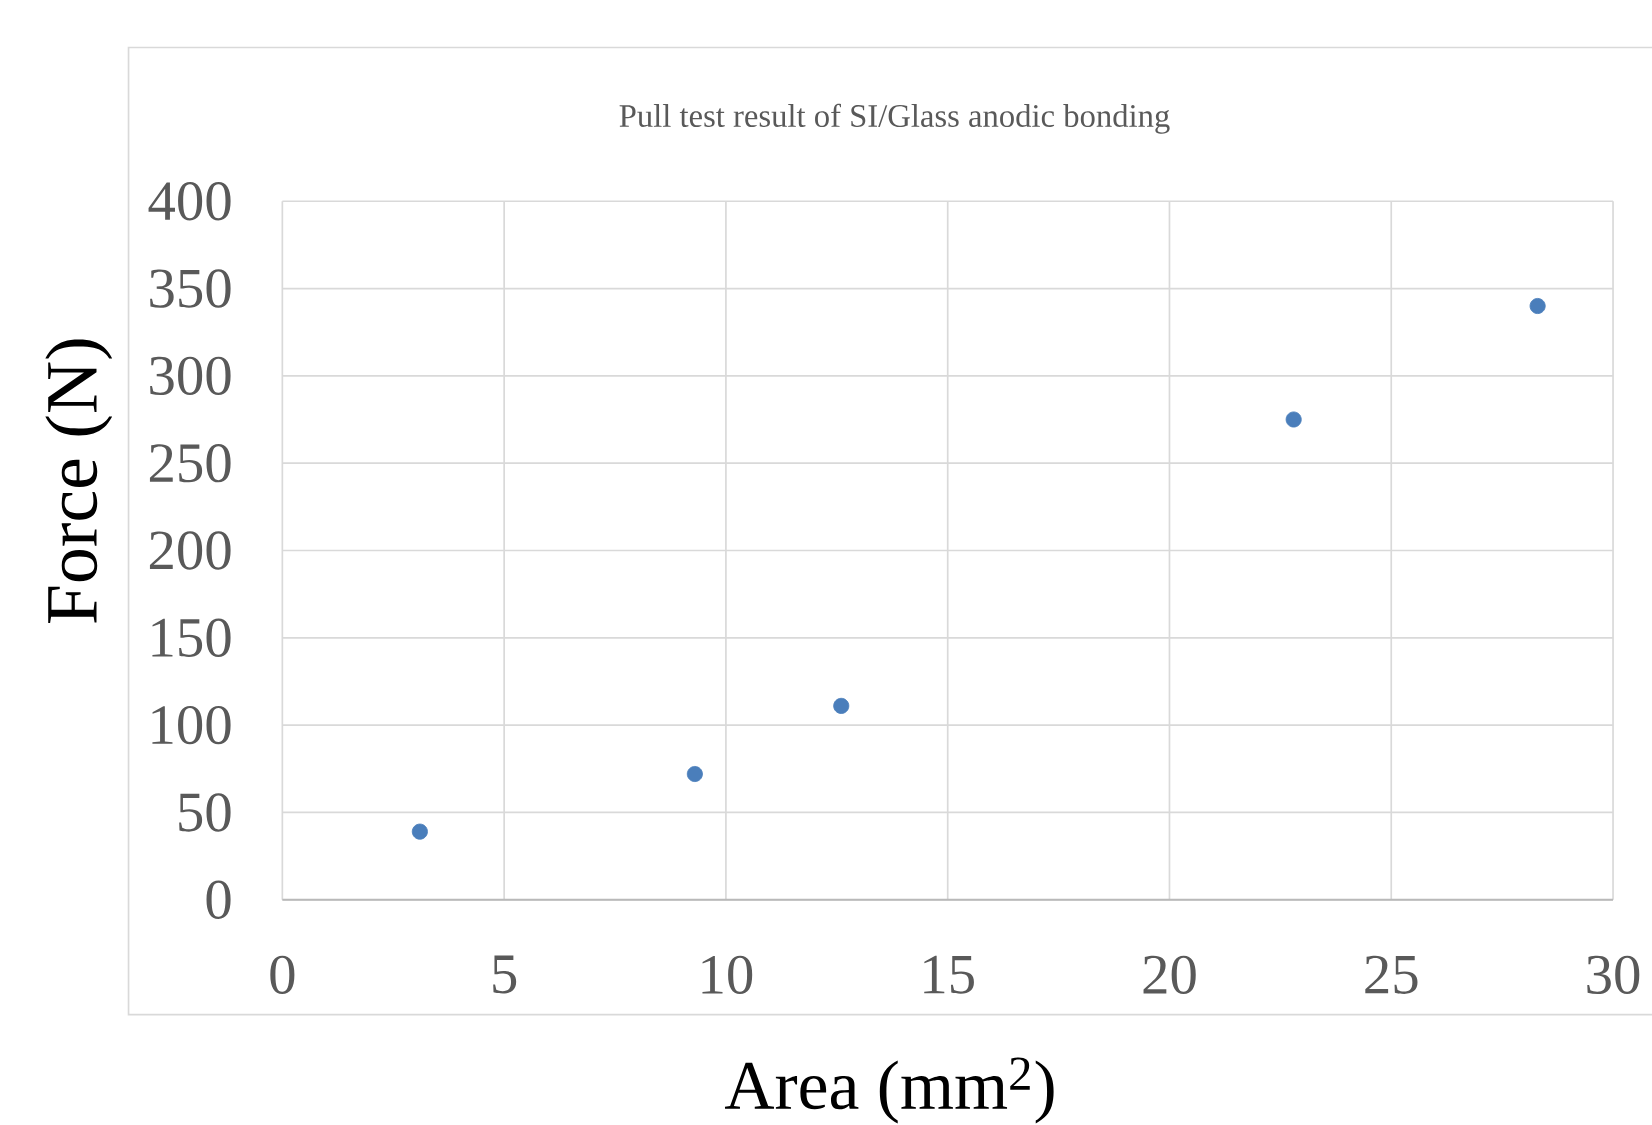 This screenshot has height=1125, width=1652. Describe the element at coordinates (190, 375) in the screenshot. I see `y-tick-label: 300` at that location.